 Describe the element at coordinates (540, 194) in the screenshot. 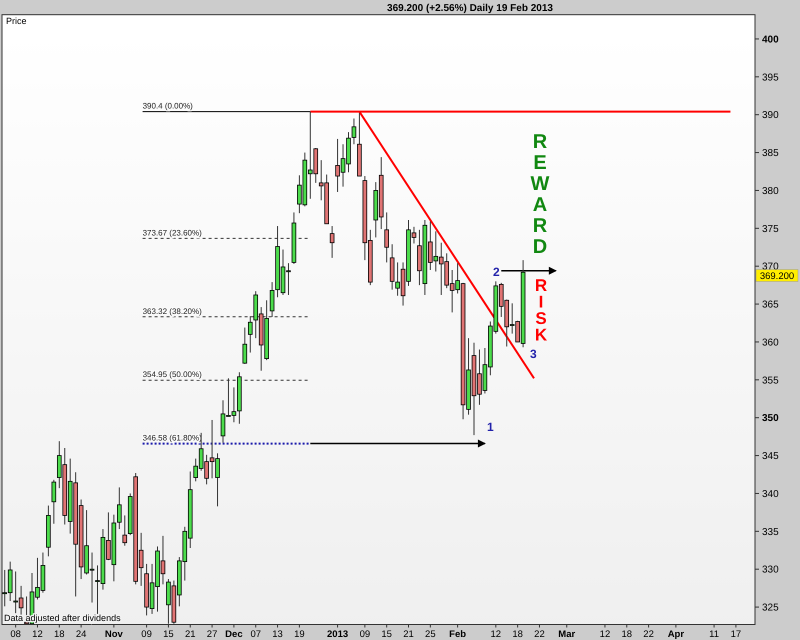

I see `annotation: REWARD` at that location.